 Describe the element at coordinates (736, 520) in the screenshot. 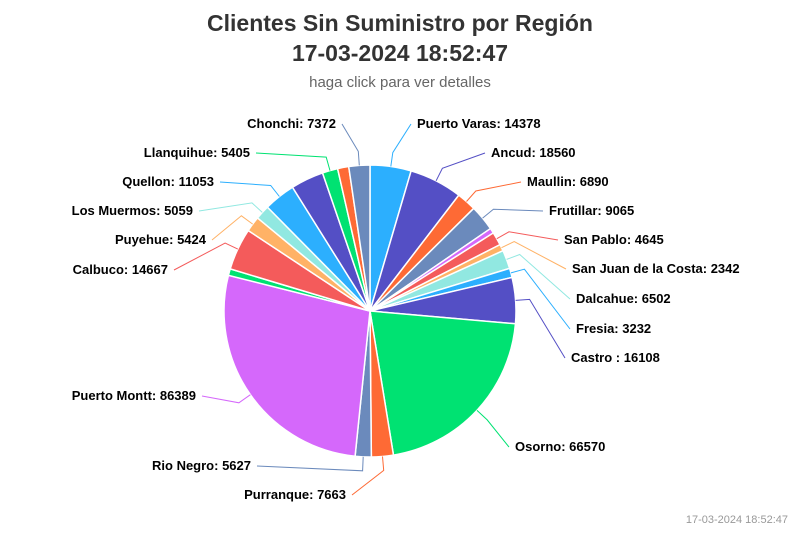

I see `chart-credit-timestamp: 17-03-2024 18:52:47` at that location.